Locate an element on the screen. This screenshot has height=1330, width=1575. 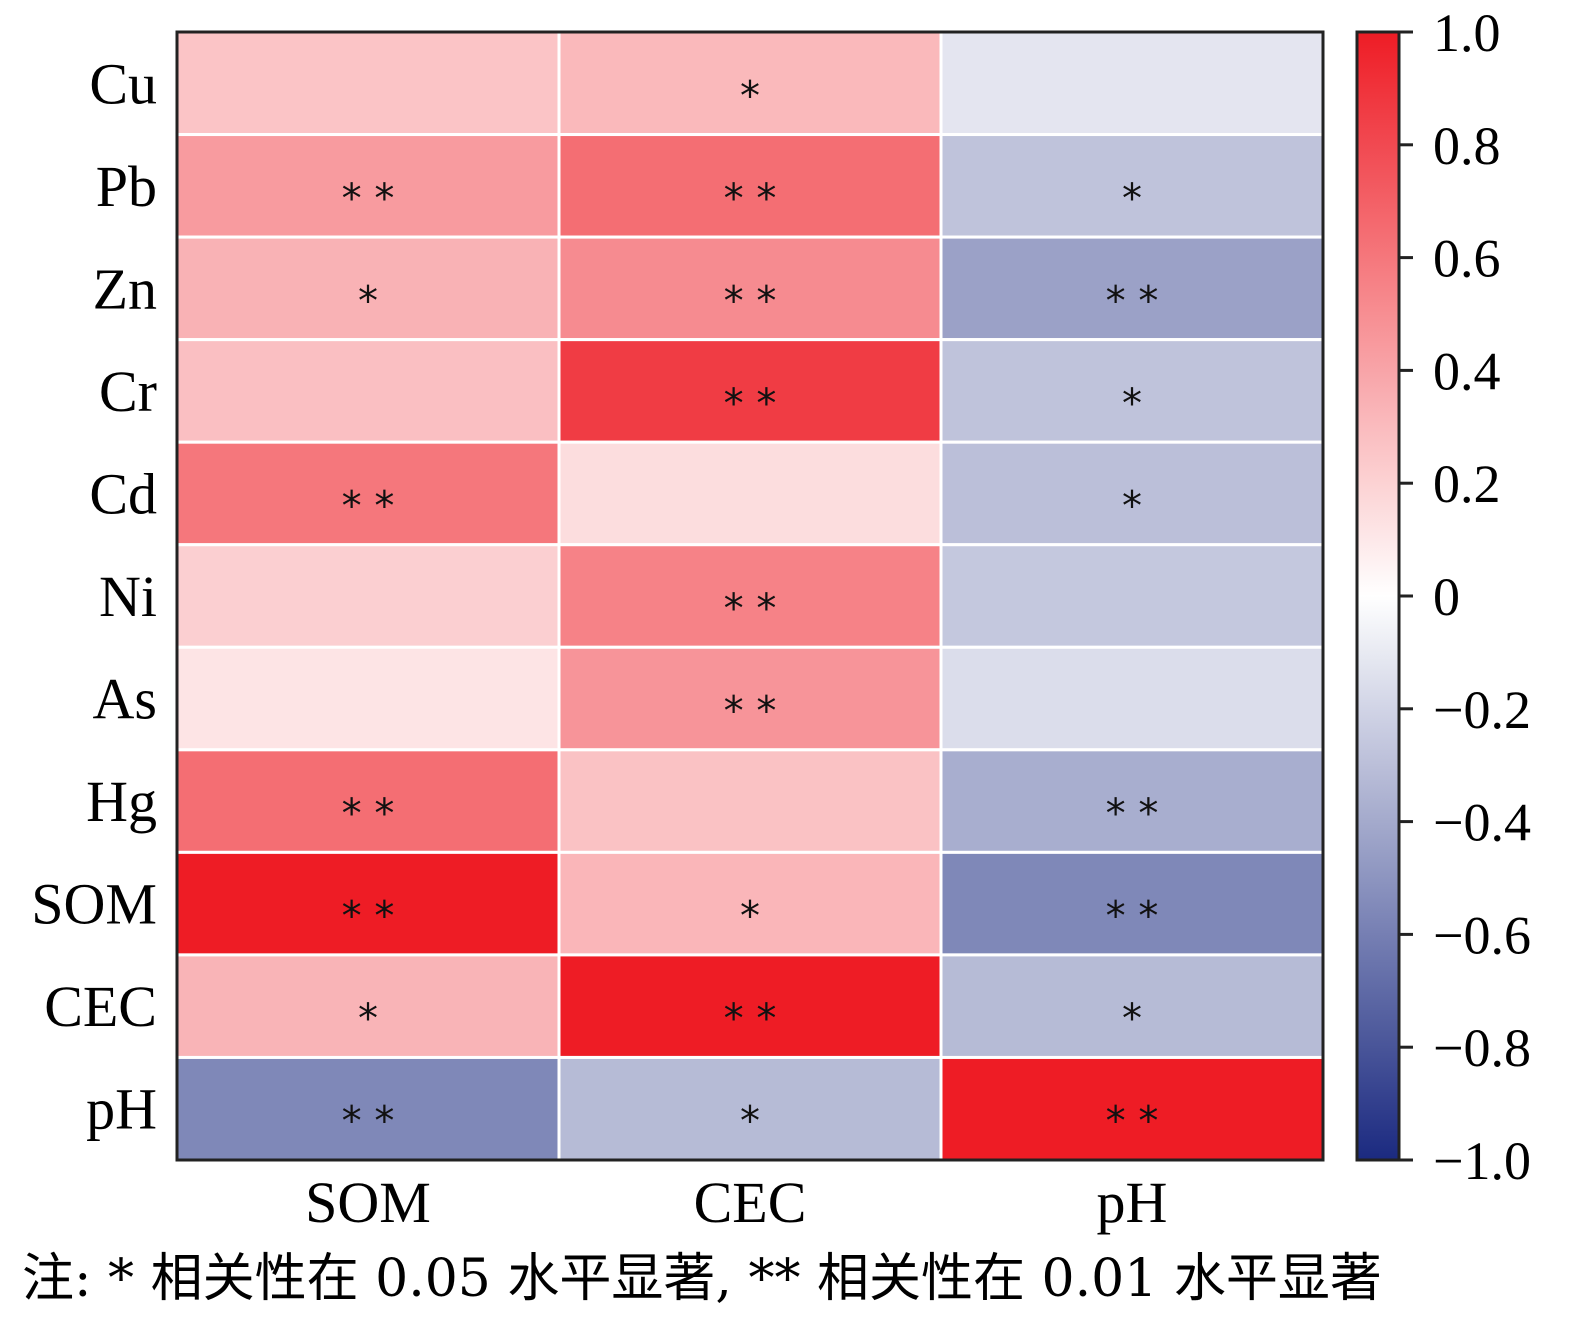
footnote: 注: * 相关性在 0.05 水平显著, ** 相关性在 0.01 水平显著 is located at coordinates (702, 1279).